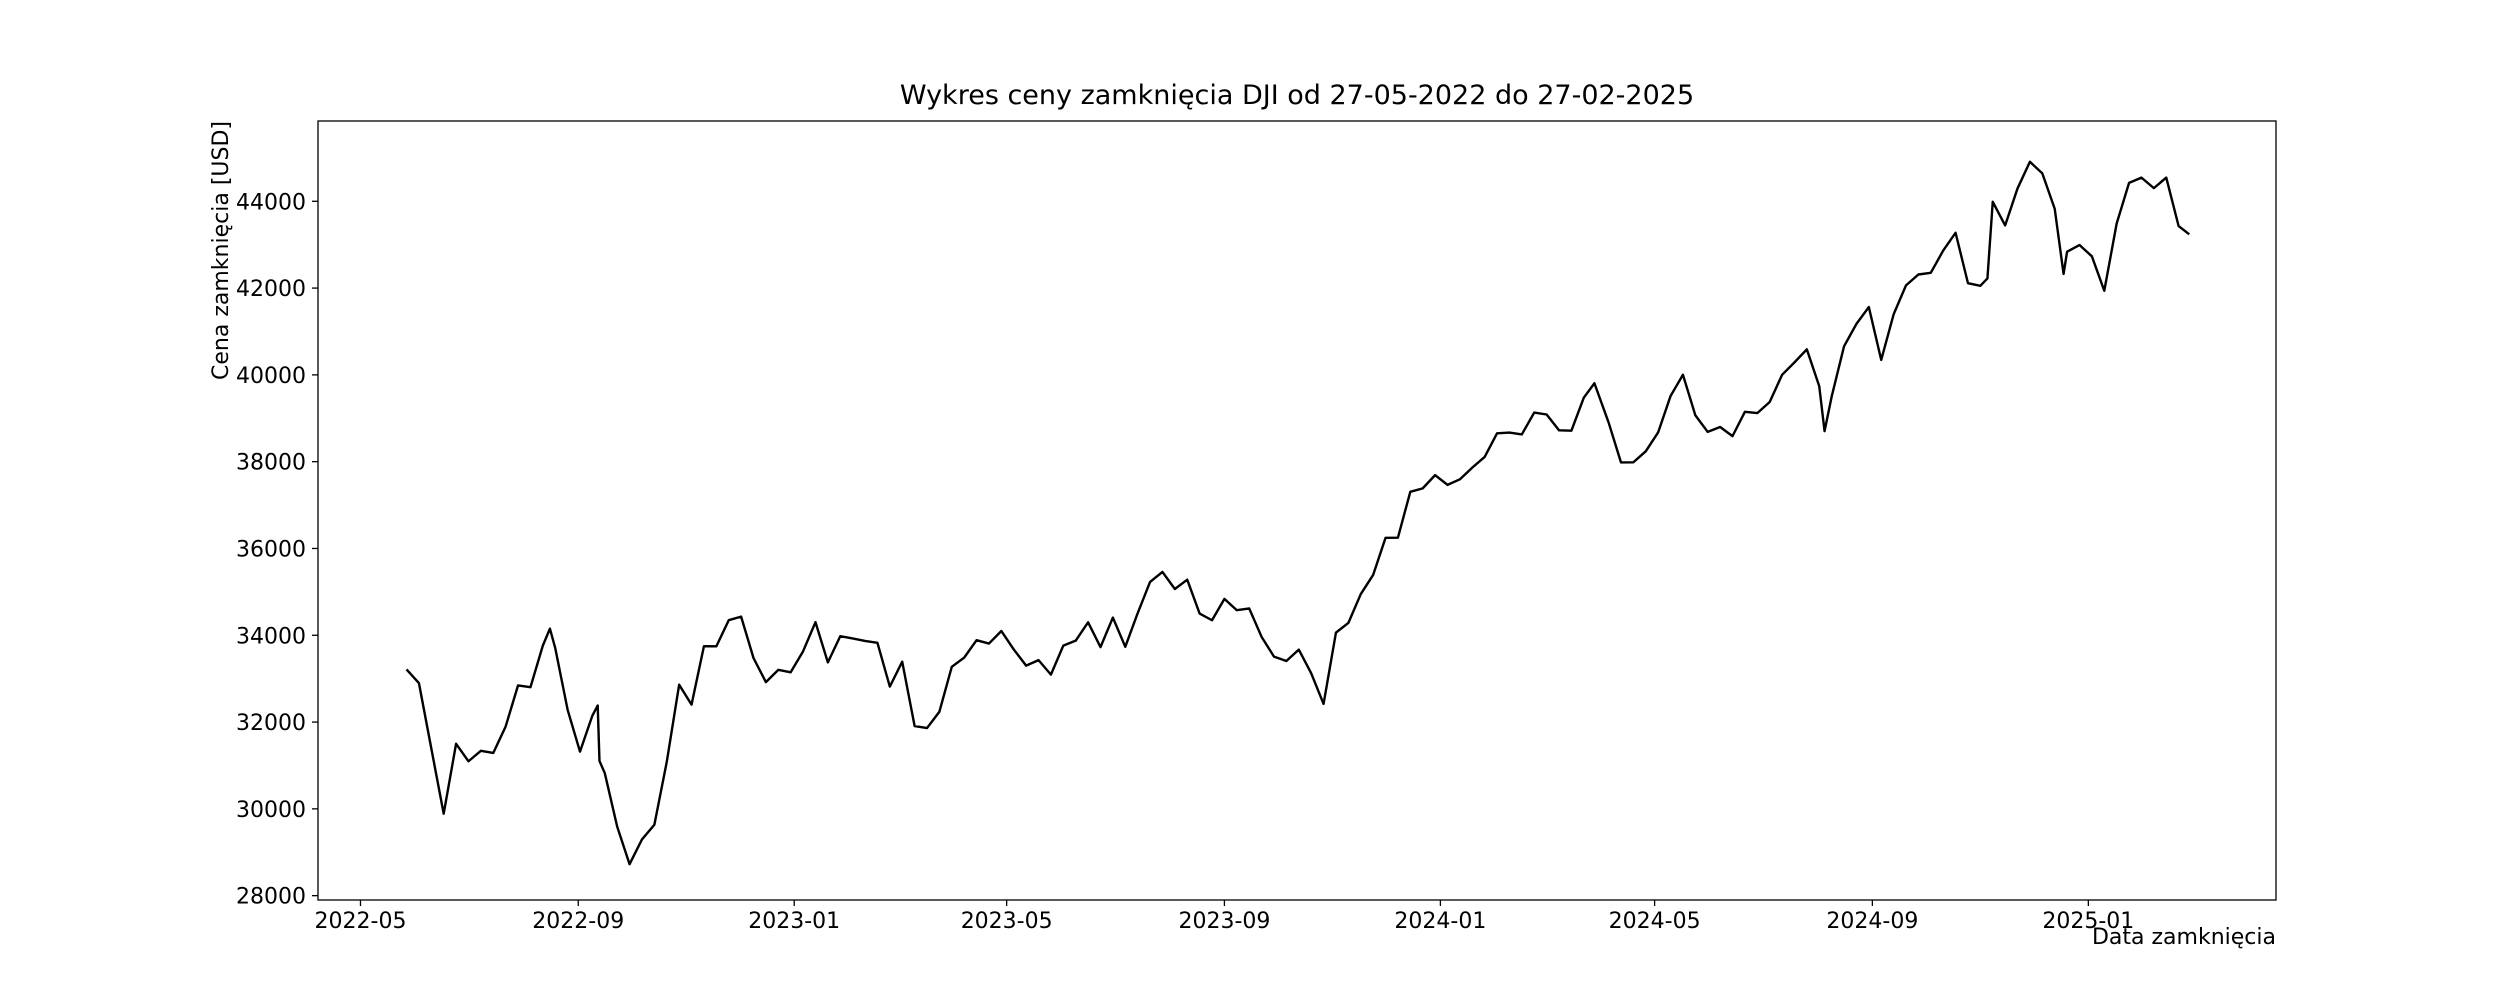 The height and width of the screenshot is (1000, 2500). What do you see at coordinates (271, 810) in the screenshot?
I see `y-tick-label: 30000` at bounding box center [271, 810].